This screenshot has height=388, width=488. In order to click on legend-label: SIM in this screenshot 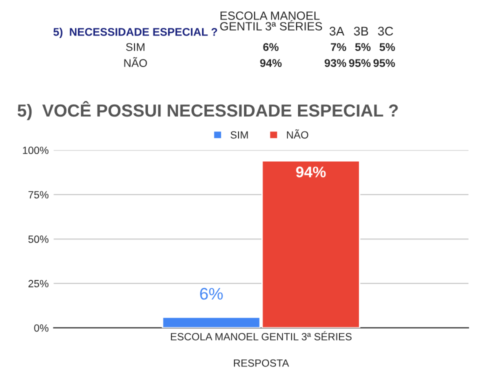, I will do `click(239, 135)`.